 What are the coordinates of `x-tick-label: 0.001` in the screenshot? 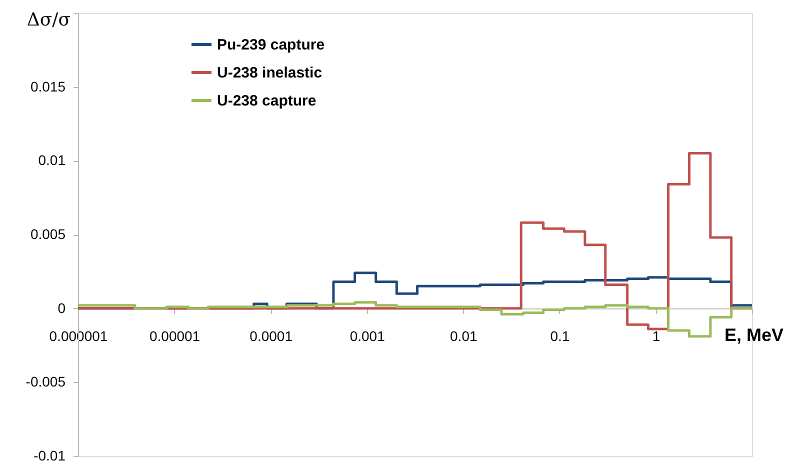 It's located at (368, 336).